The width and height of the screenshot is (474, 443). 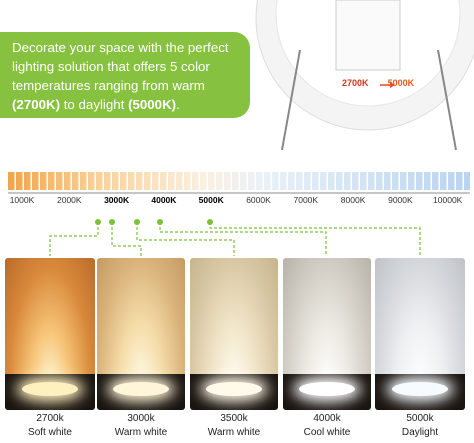 I want to click on panel-name: Daylight, so click(x=420, y=432).